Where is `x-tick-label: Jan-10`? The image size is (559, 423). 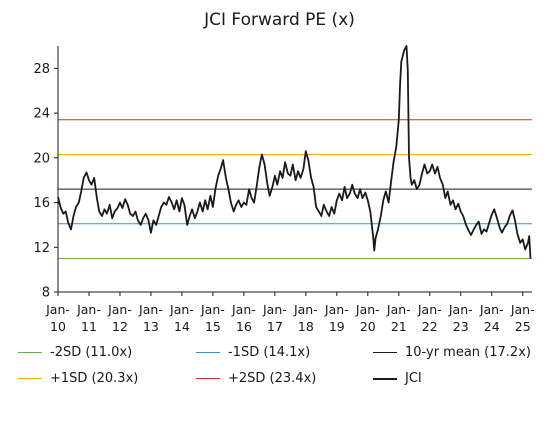
x-tick-label: Jan-10 is located at coordinates (57, 318).